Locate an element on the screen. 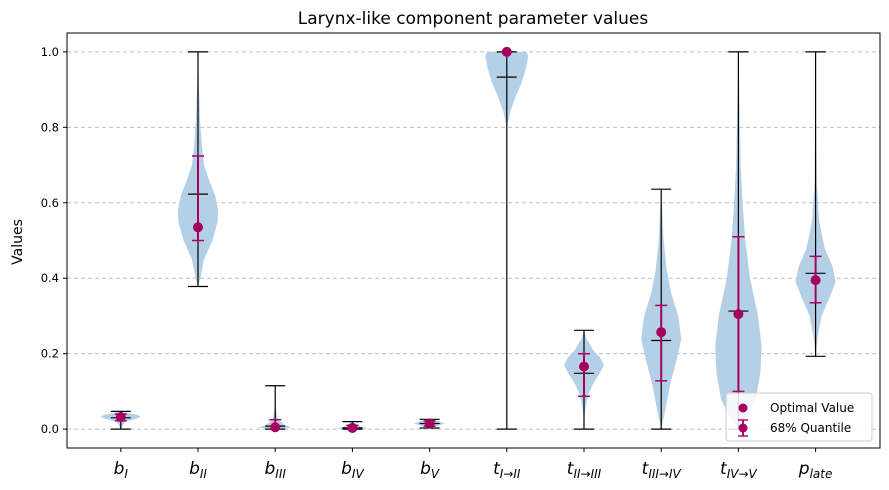 Image resolution: width=889 pixels, height=490 pixels. legend-optimal-marker is located at coordinates (743, 408).